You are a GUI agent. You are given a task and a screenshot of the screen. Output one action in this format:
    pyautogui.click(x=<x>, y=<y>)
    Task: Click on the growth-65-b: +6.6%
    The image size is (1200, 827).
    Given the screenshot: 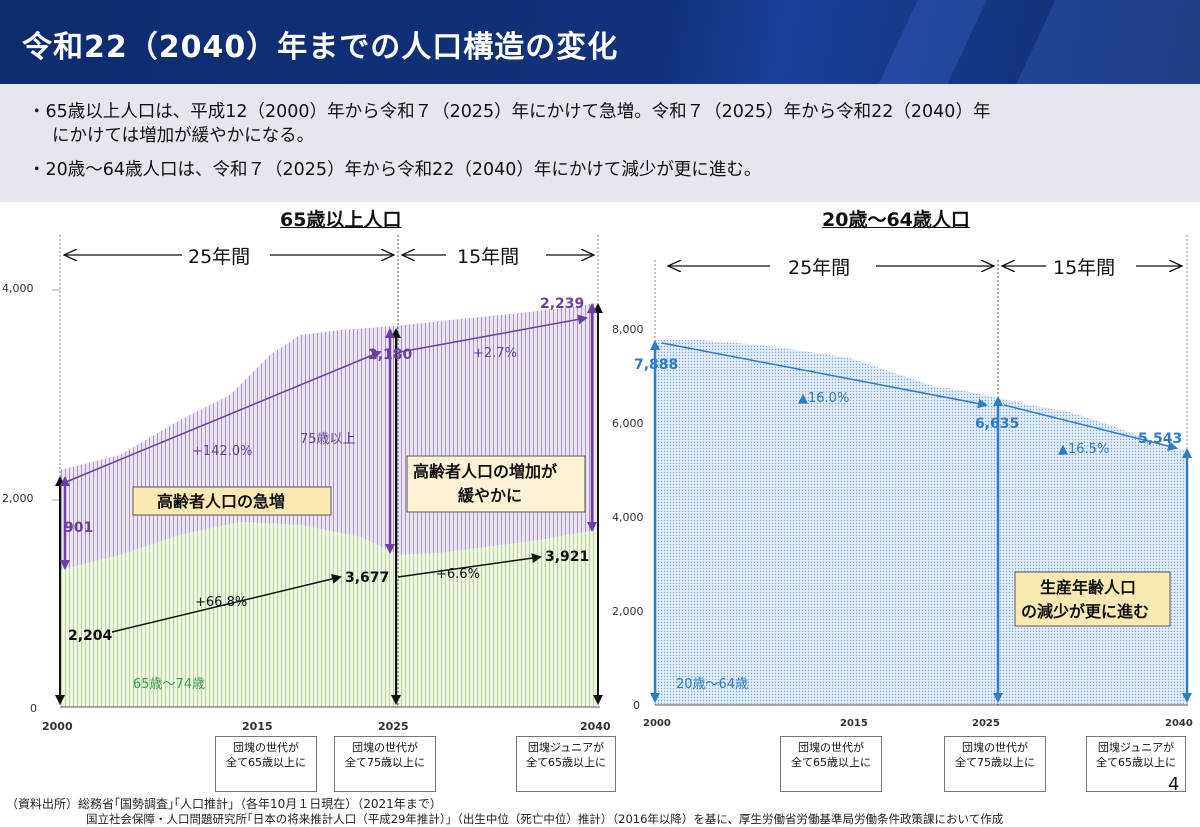 What is the action you would take?
    pyautogui.click(x=458, y=574)
    